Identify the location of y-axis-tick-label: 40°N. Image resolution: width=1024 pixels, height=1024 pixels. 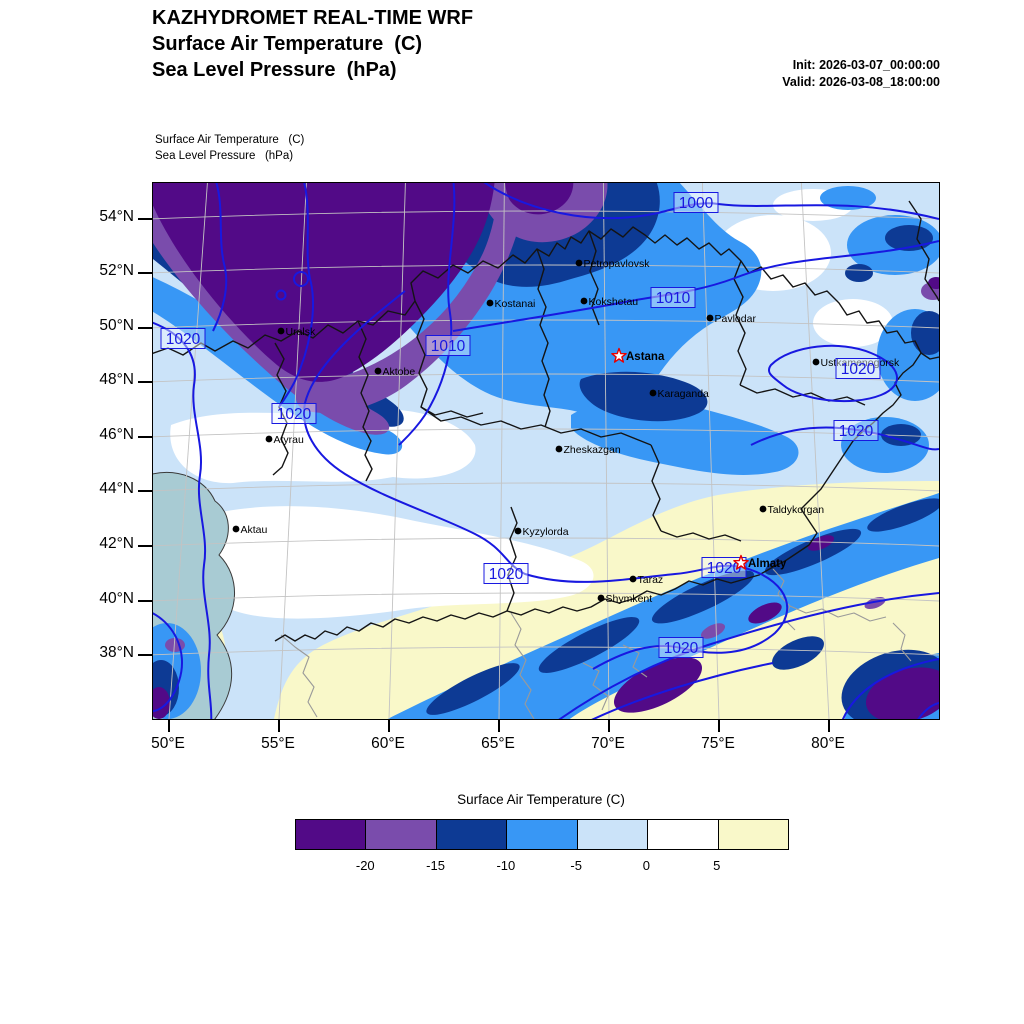
(116, 598).